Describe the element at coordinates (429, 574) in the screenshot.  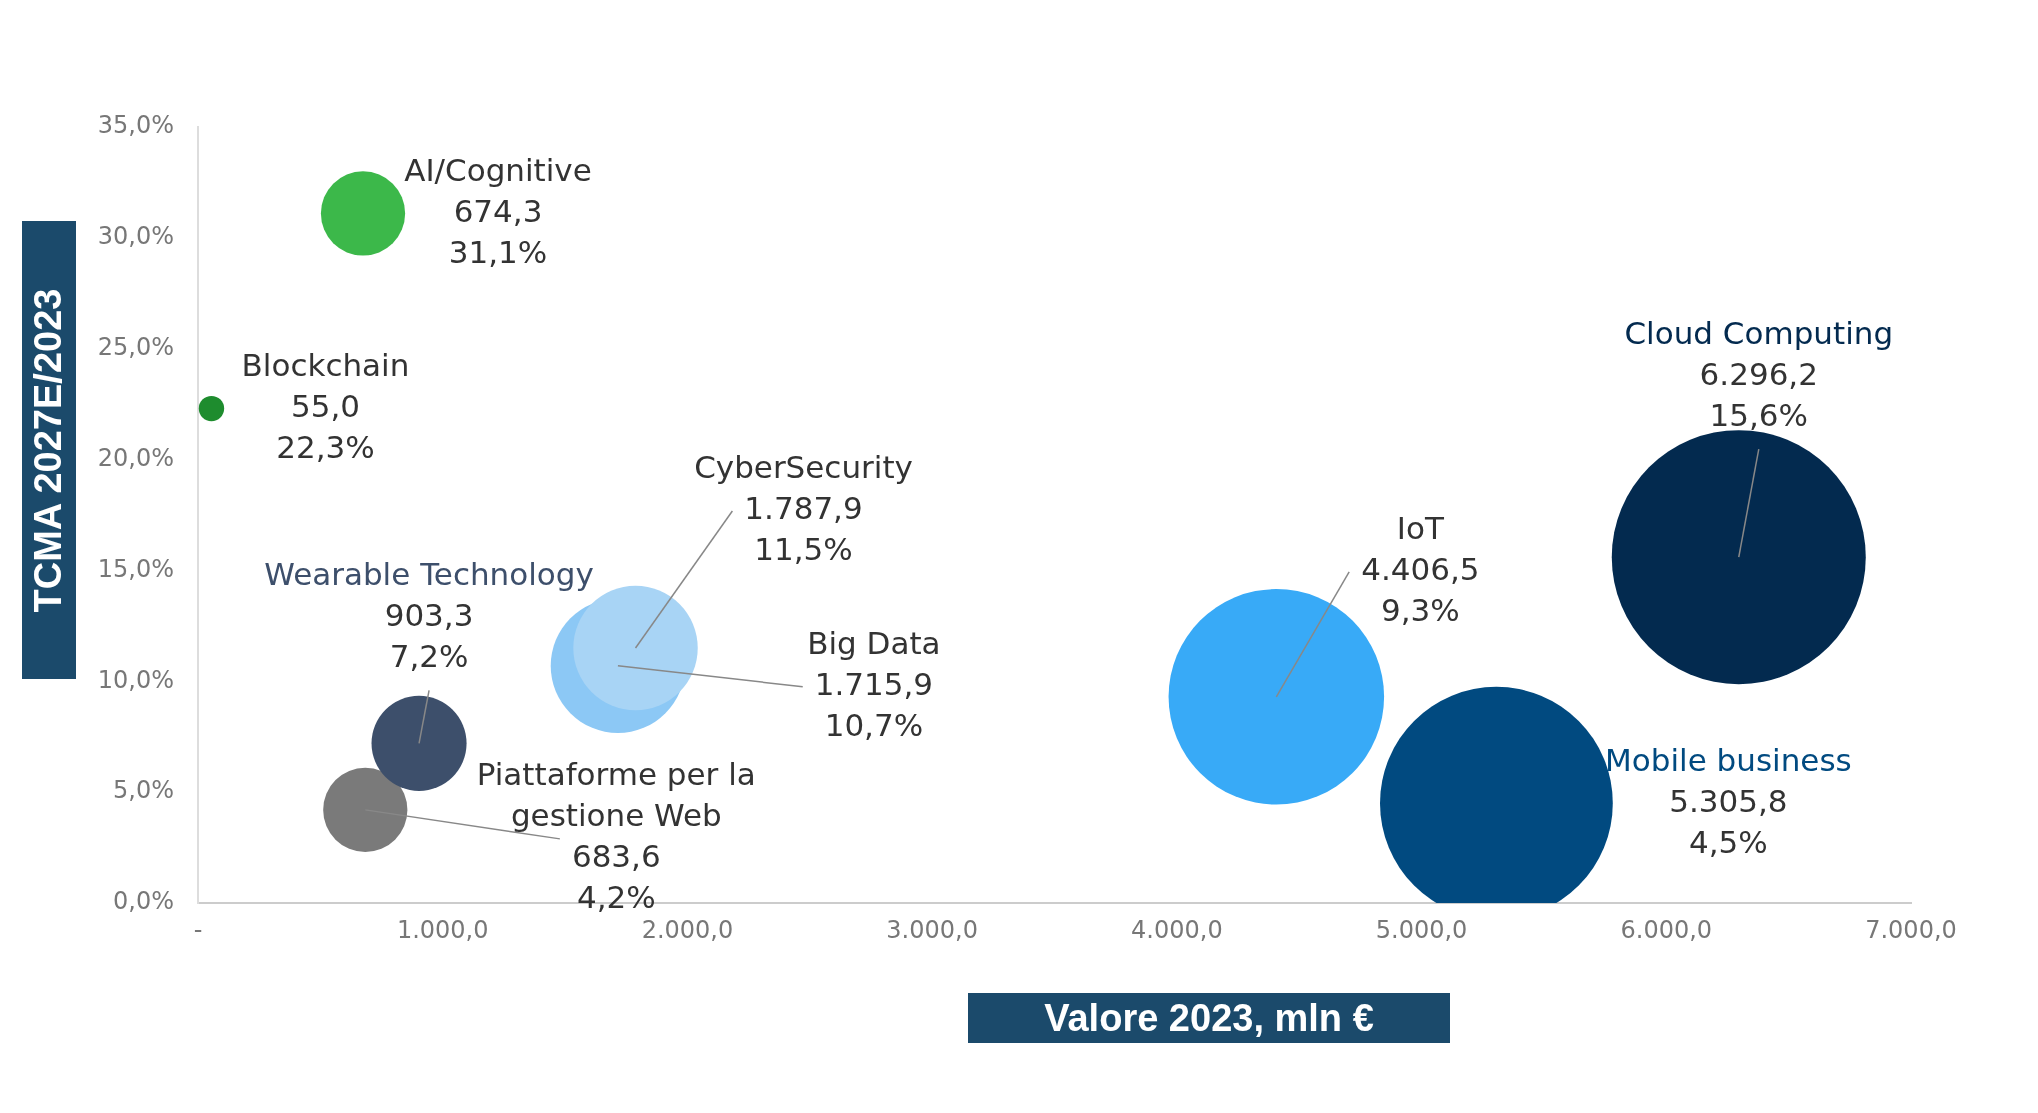
I see `text: Wearable Technology` at that location.